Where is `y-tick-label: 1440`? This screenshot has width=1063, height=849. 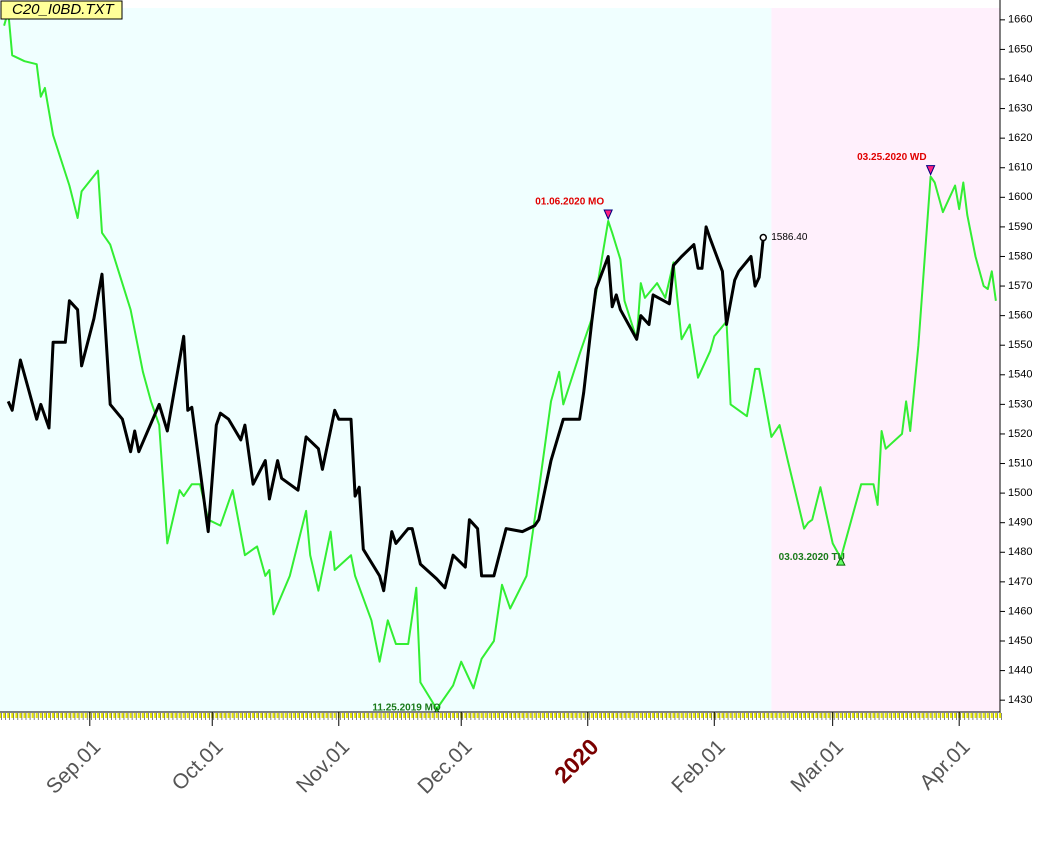
y-tick-label: 1440 is located at coordinates (1020, 670).